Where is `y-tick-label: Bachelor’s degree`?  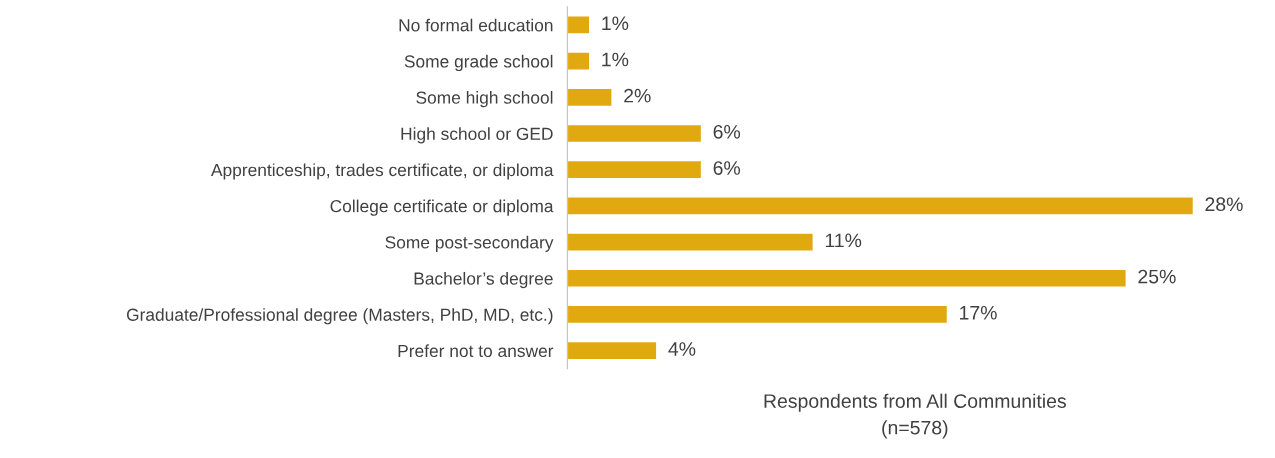
y-tick-label: Bachelor’s degree is located at coordinates (483, 280).